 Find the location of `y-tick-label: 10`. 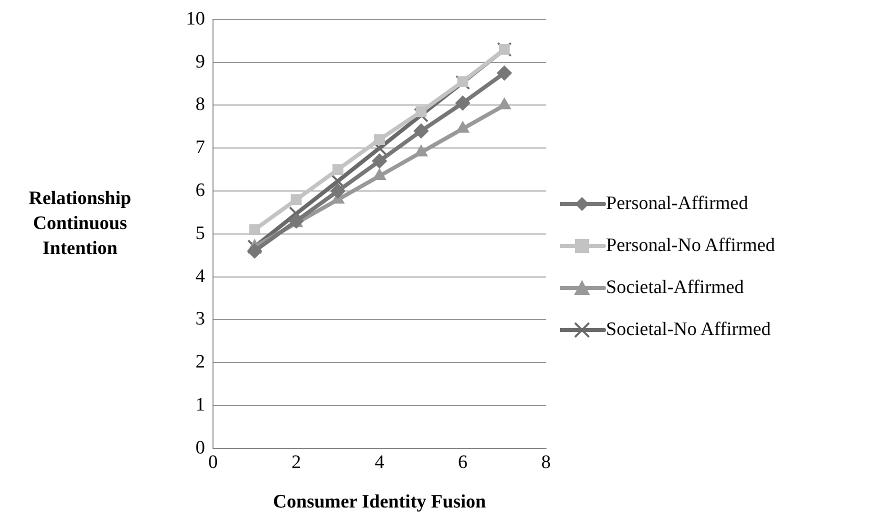

y-tick-label: 10 is located at coordinates (195, 19).